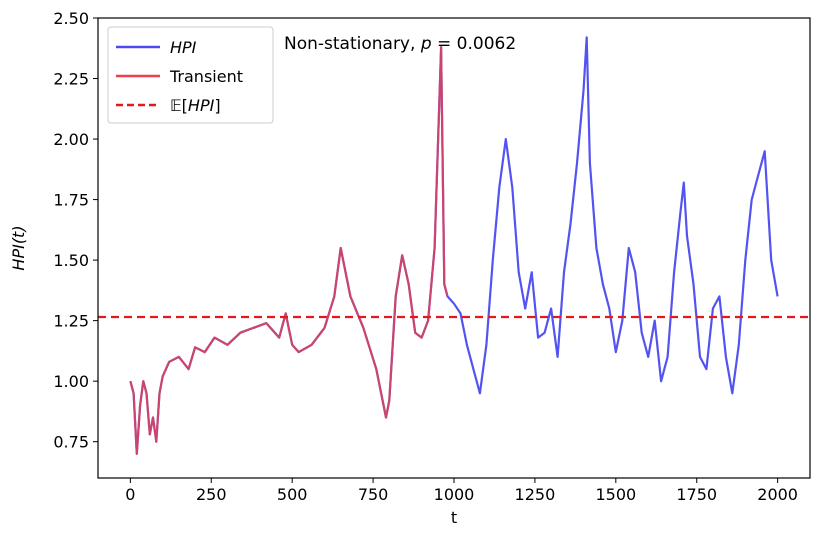  I want to click on legend-label-hpi: HPI, so click(183, 47).